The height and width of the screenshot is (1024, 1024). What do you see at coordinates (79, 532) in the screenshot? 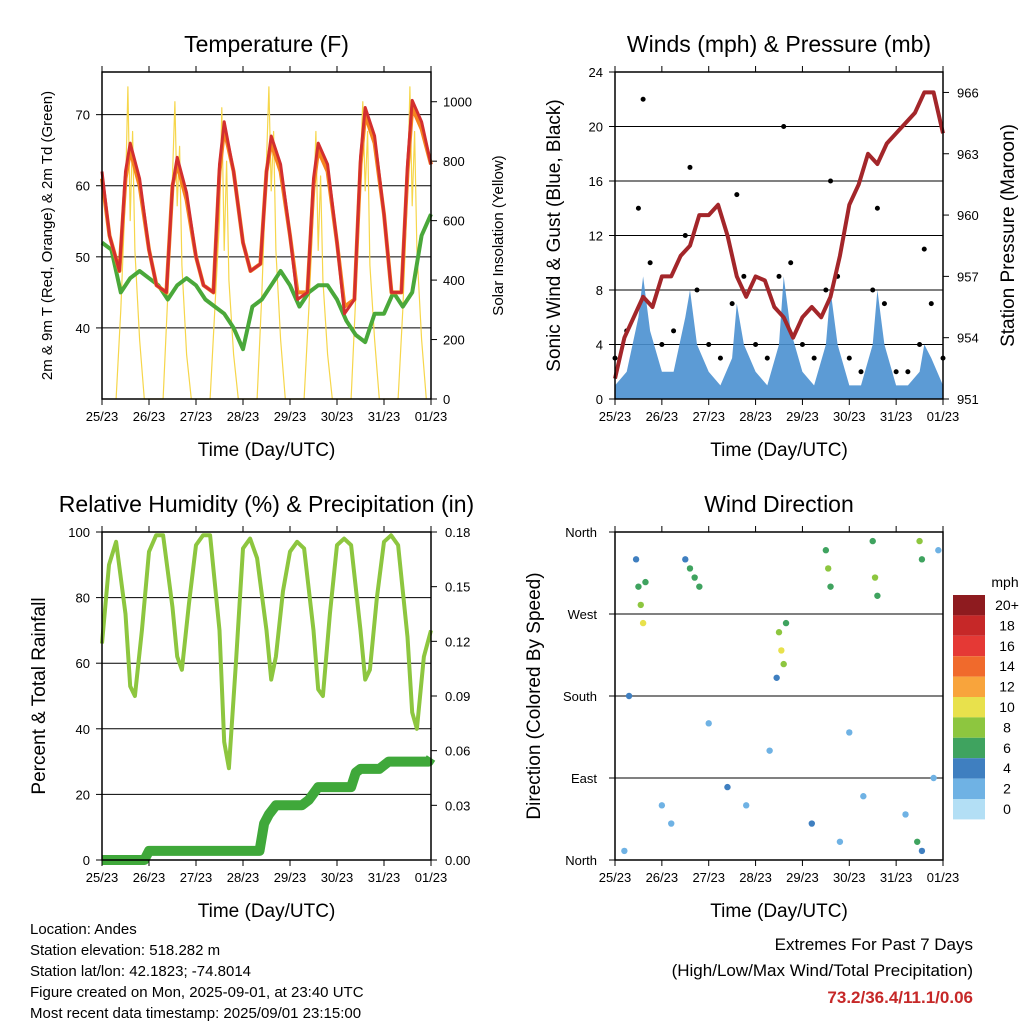
I see `y-tick-label: 100` at bounding box center [79, 532].